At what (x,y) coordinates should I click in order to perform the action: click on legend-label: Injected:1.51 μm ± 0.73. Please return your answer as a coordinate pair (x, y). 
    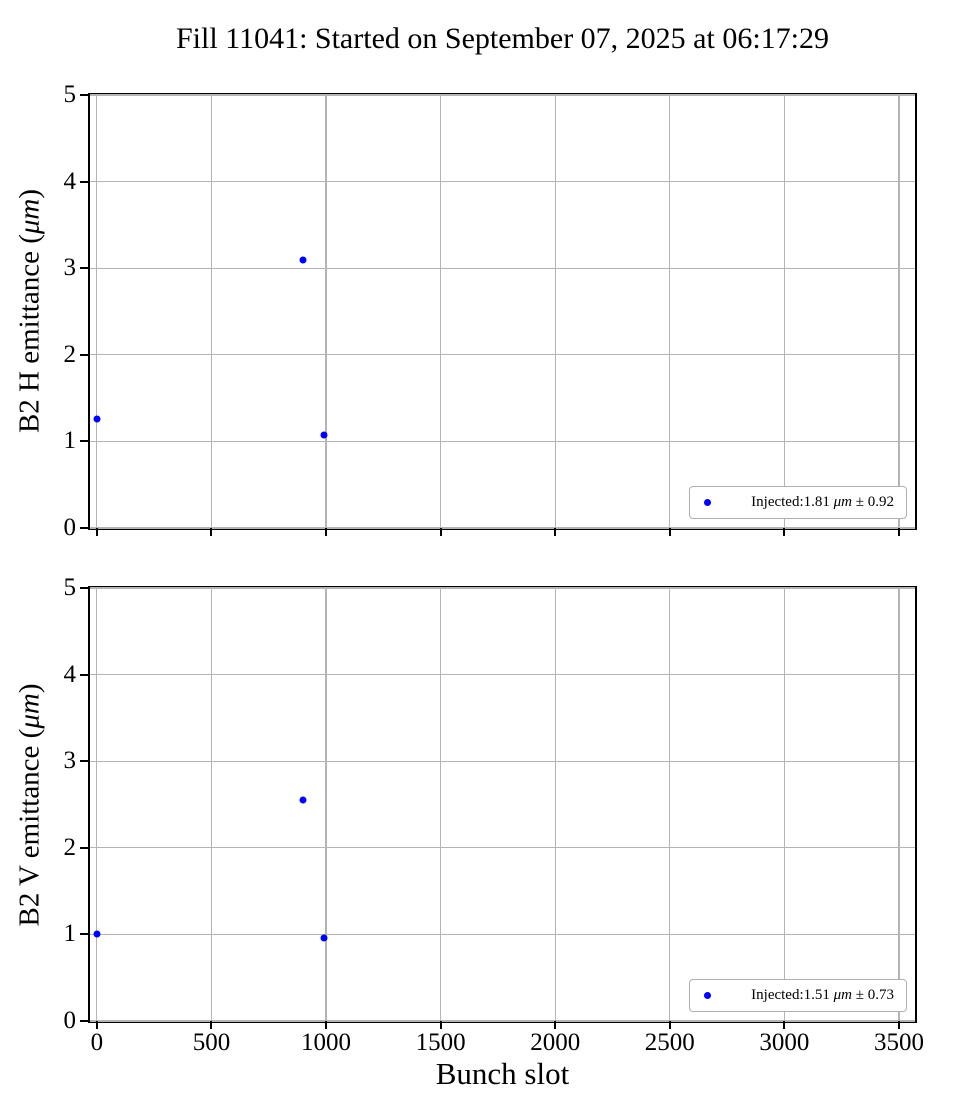
    Looking at the image, I should click on (822, 995).